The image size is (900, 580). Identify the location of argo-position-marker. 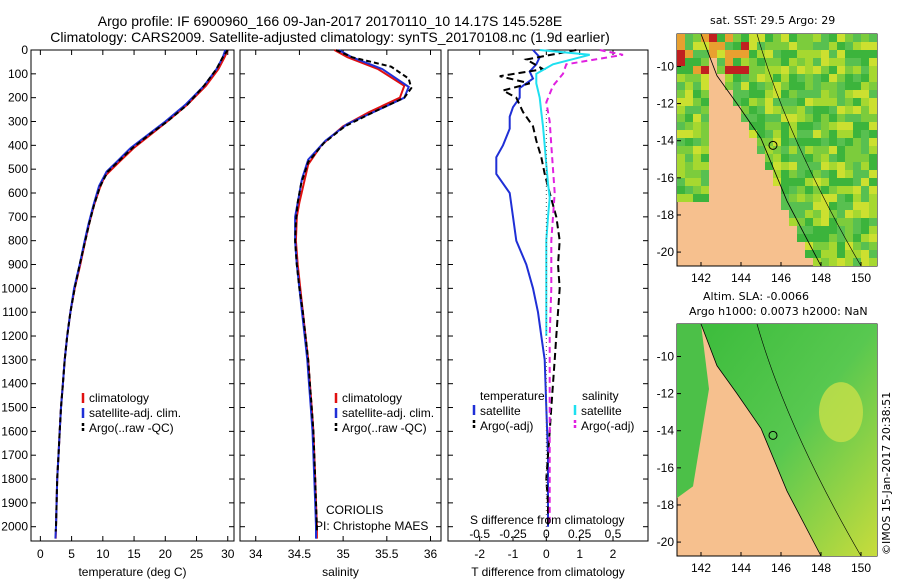
(773, 145).